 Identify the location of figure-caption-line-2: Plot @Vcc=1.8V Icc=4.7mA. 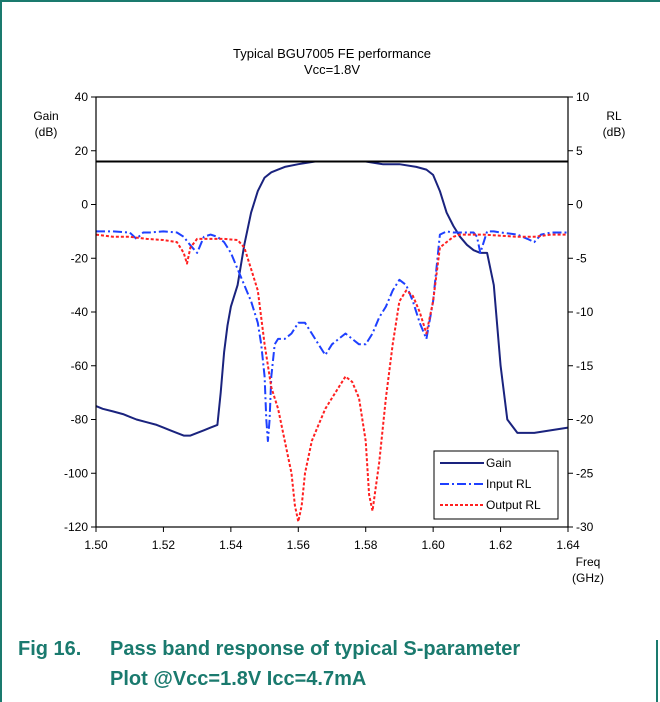
(238, 679).